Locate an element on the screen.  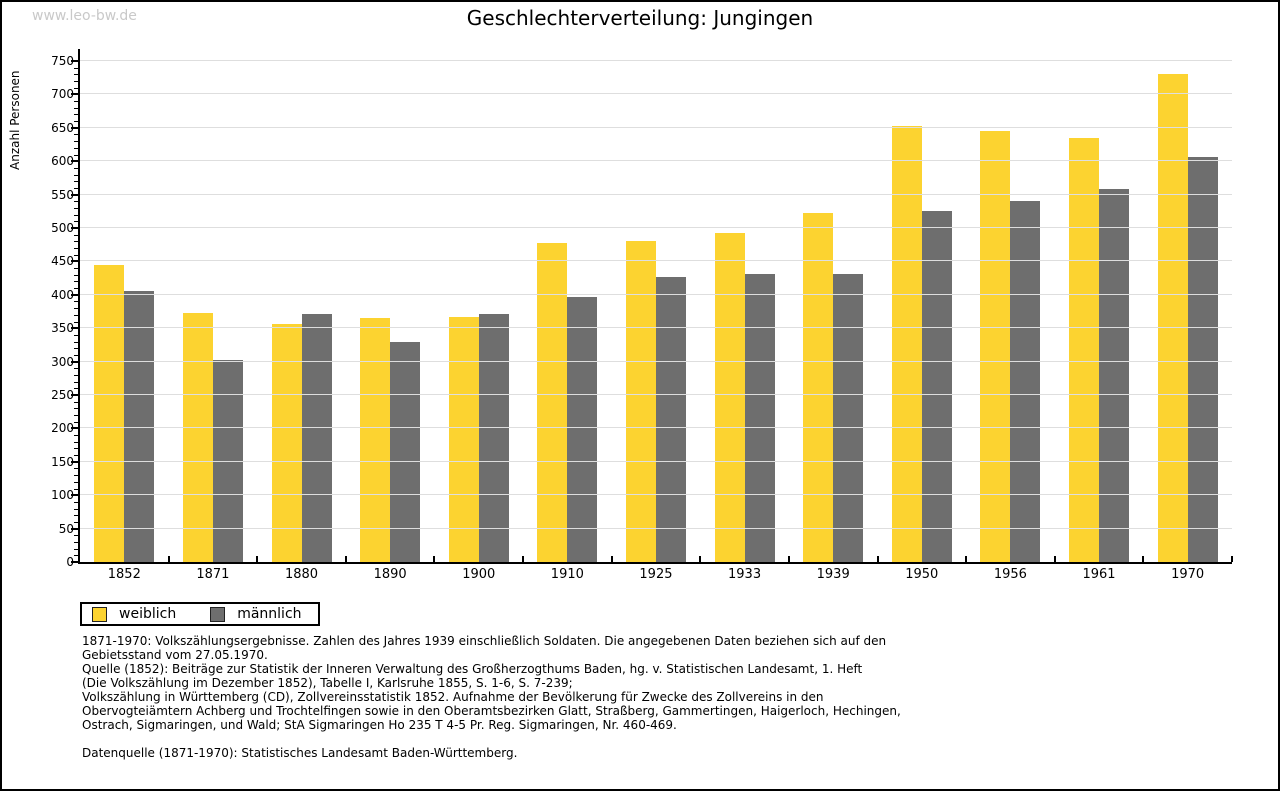
x-axis-label: 1939 is located at coordinates (833, 574).